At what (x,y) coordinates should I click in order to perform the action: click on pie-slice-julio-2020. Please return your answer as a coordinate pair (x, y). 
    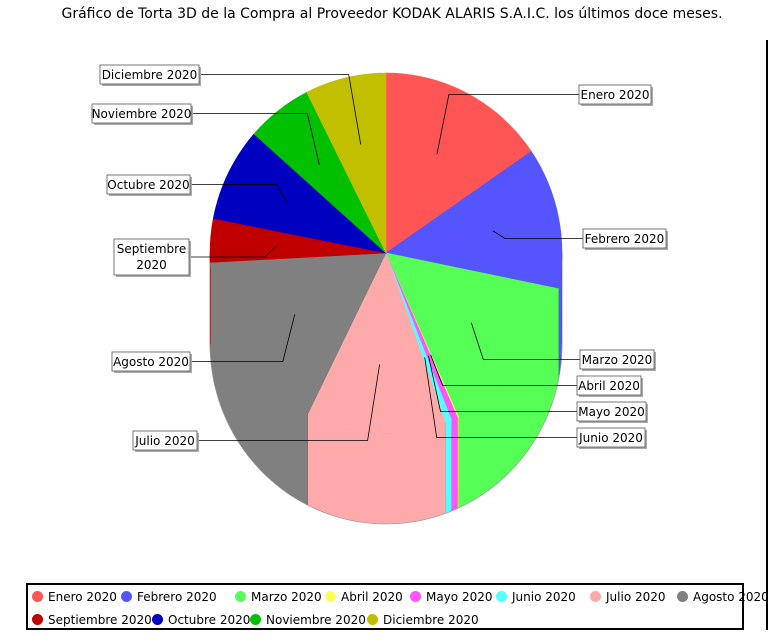
    Looking at the image, I should click on (376, 343).